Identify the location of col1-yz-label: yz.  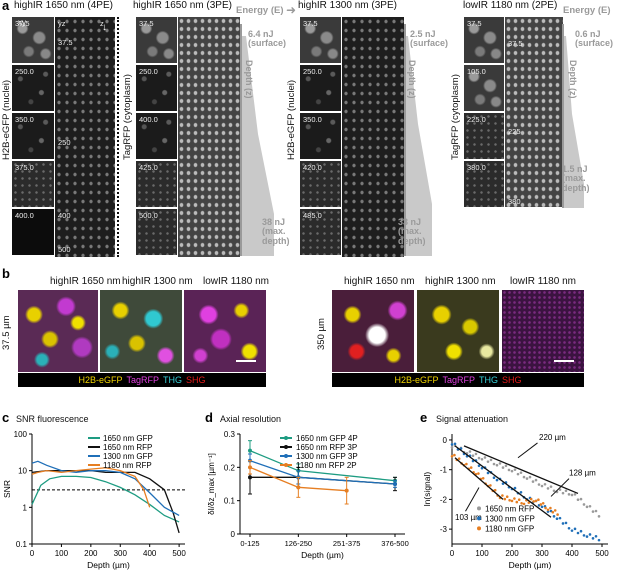
(62, 23).